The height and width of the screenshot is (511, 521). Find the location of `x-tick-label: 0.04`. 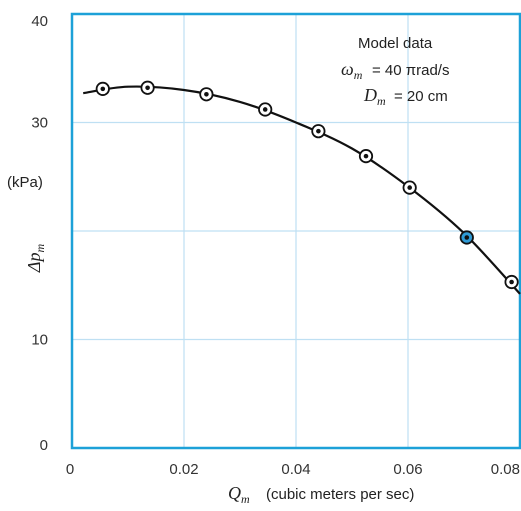

x-tick-label: 0.04 is located at coordinates (295, 469).